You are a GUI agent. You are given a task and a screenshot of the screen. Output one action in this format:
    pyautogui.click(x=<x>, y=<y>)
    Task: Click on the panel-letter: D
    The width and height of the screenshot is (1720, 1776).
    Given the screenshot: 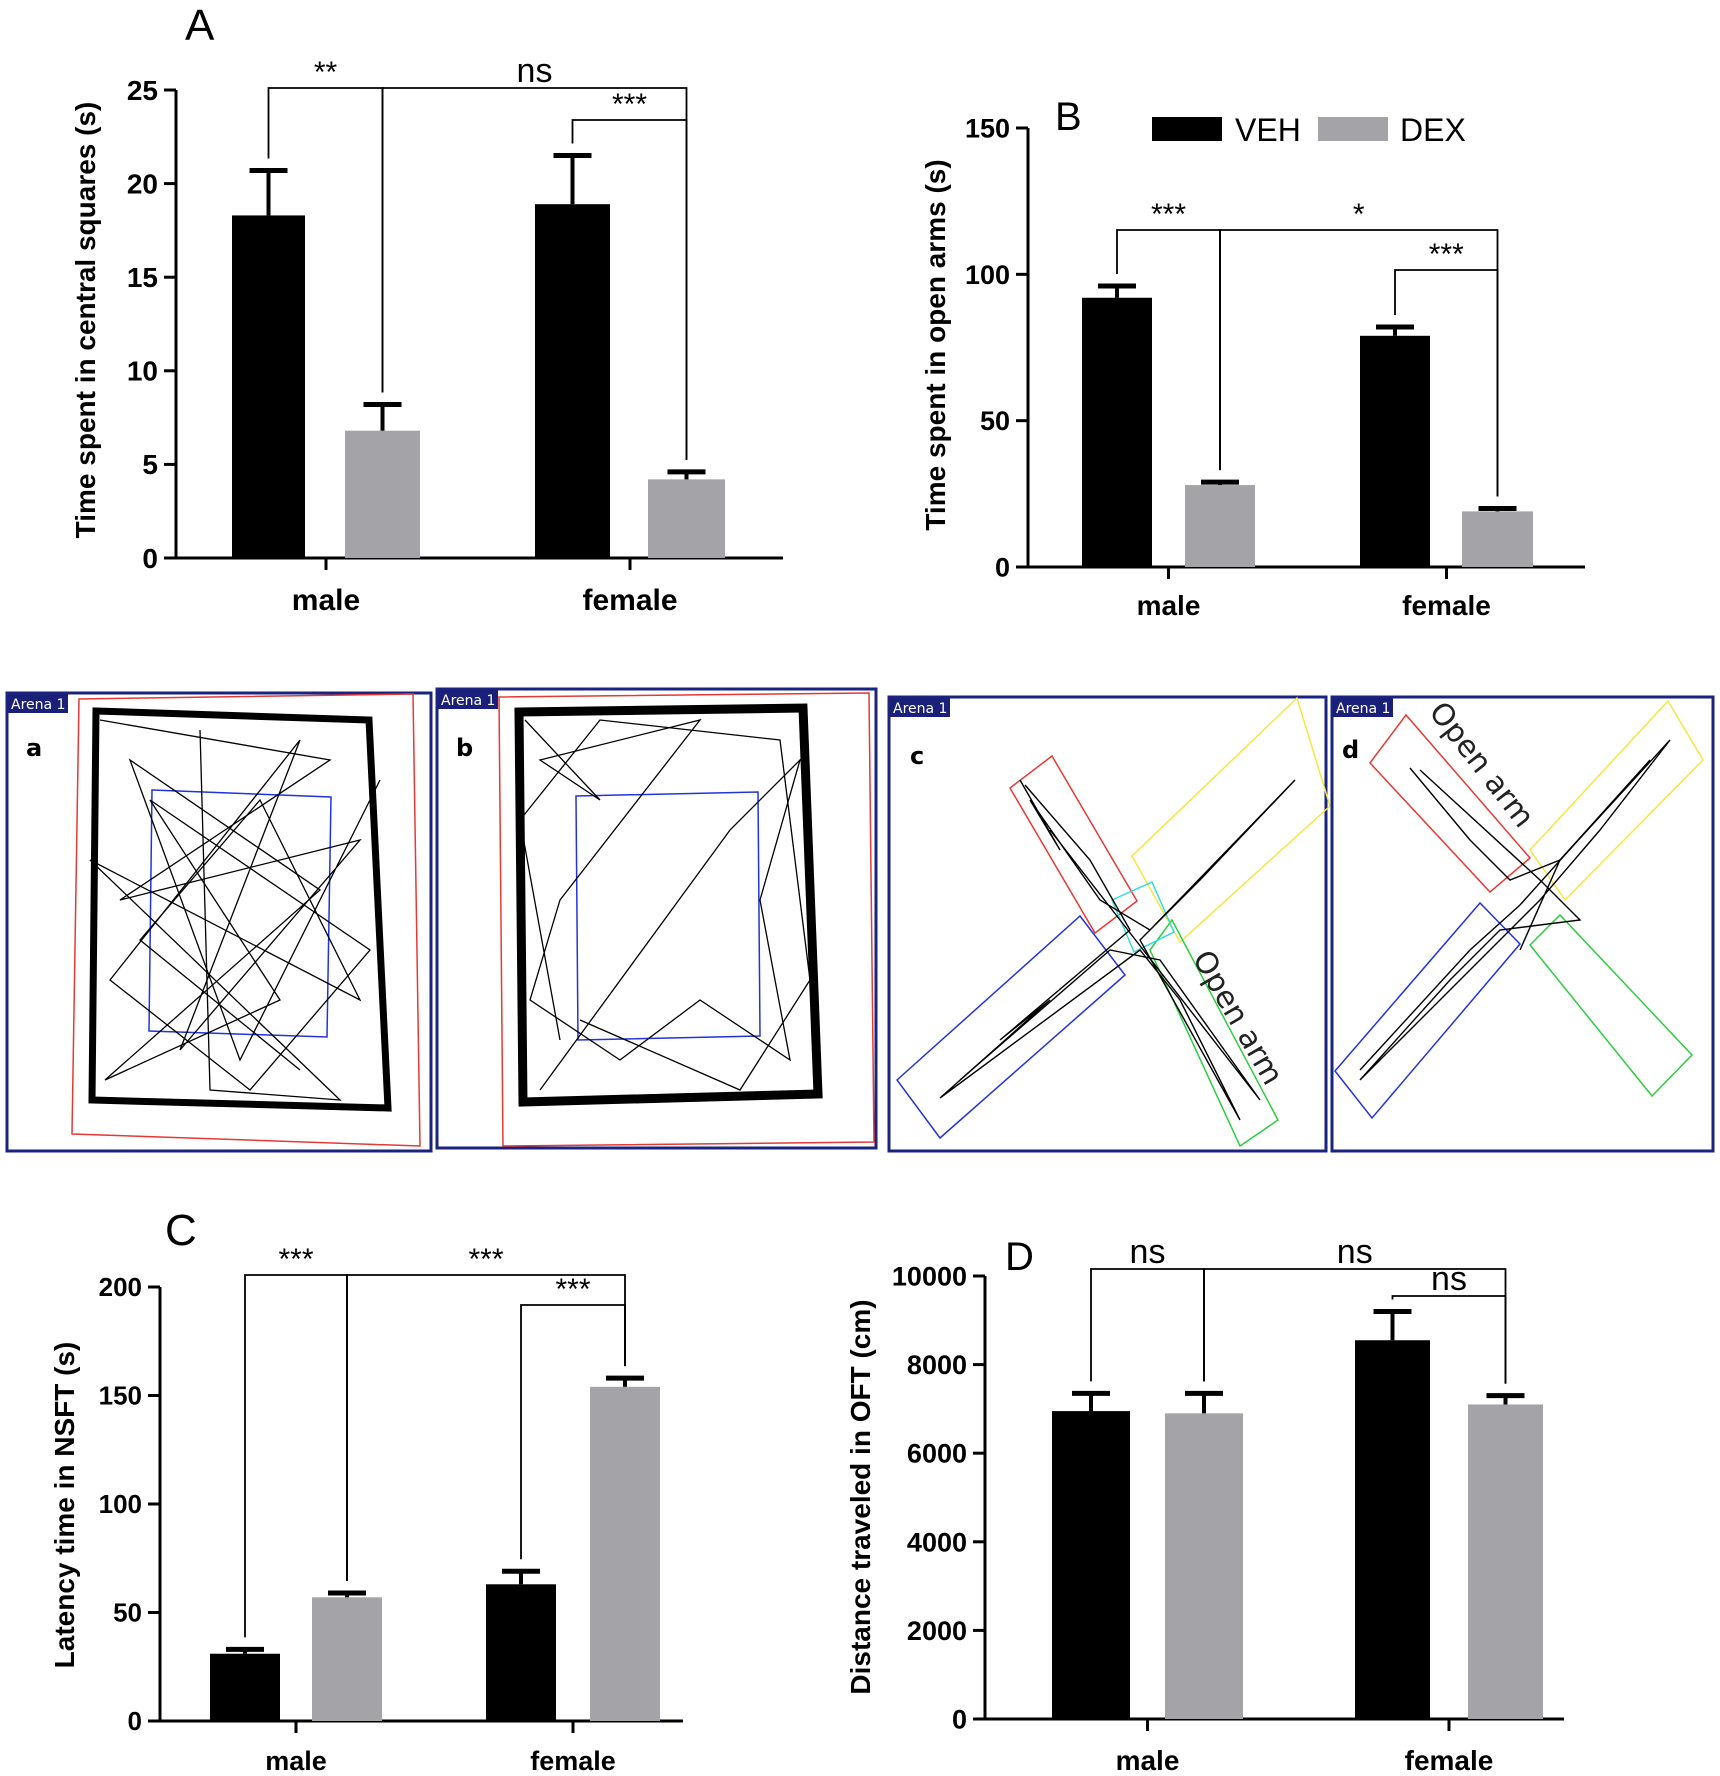 What is the action you would take?
    pyautogui.click(x=1019, y=1257)
    